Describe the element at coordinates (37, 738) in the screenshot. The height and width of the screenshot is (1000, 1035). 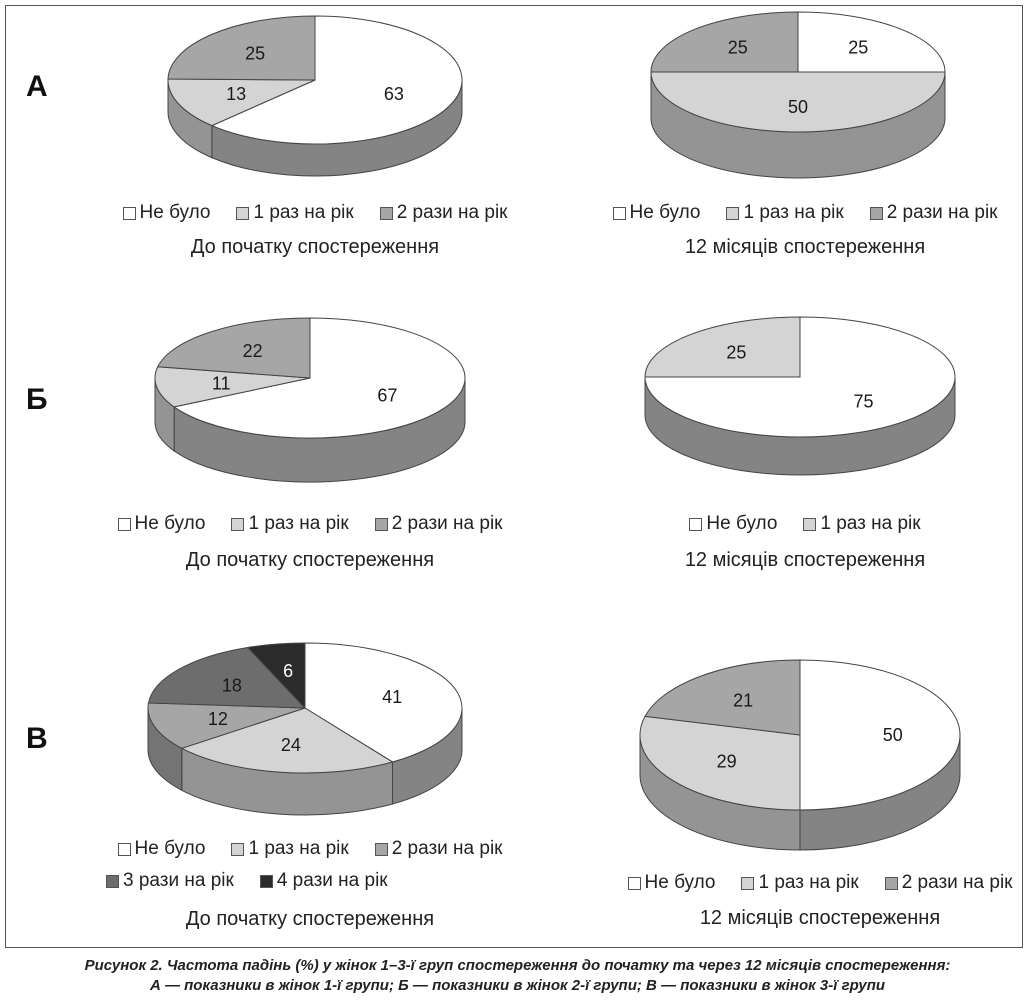
I see `row-label-v: В` at that location.